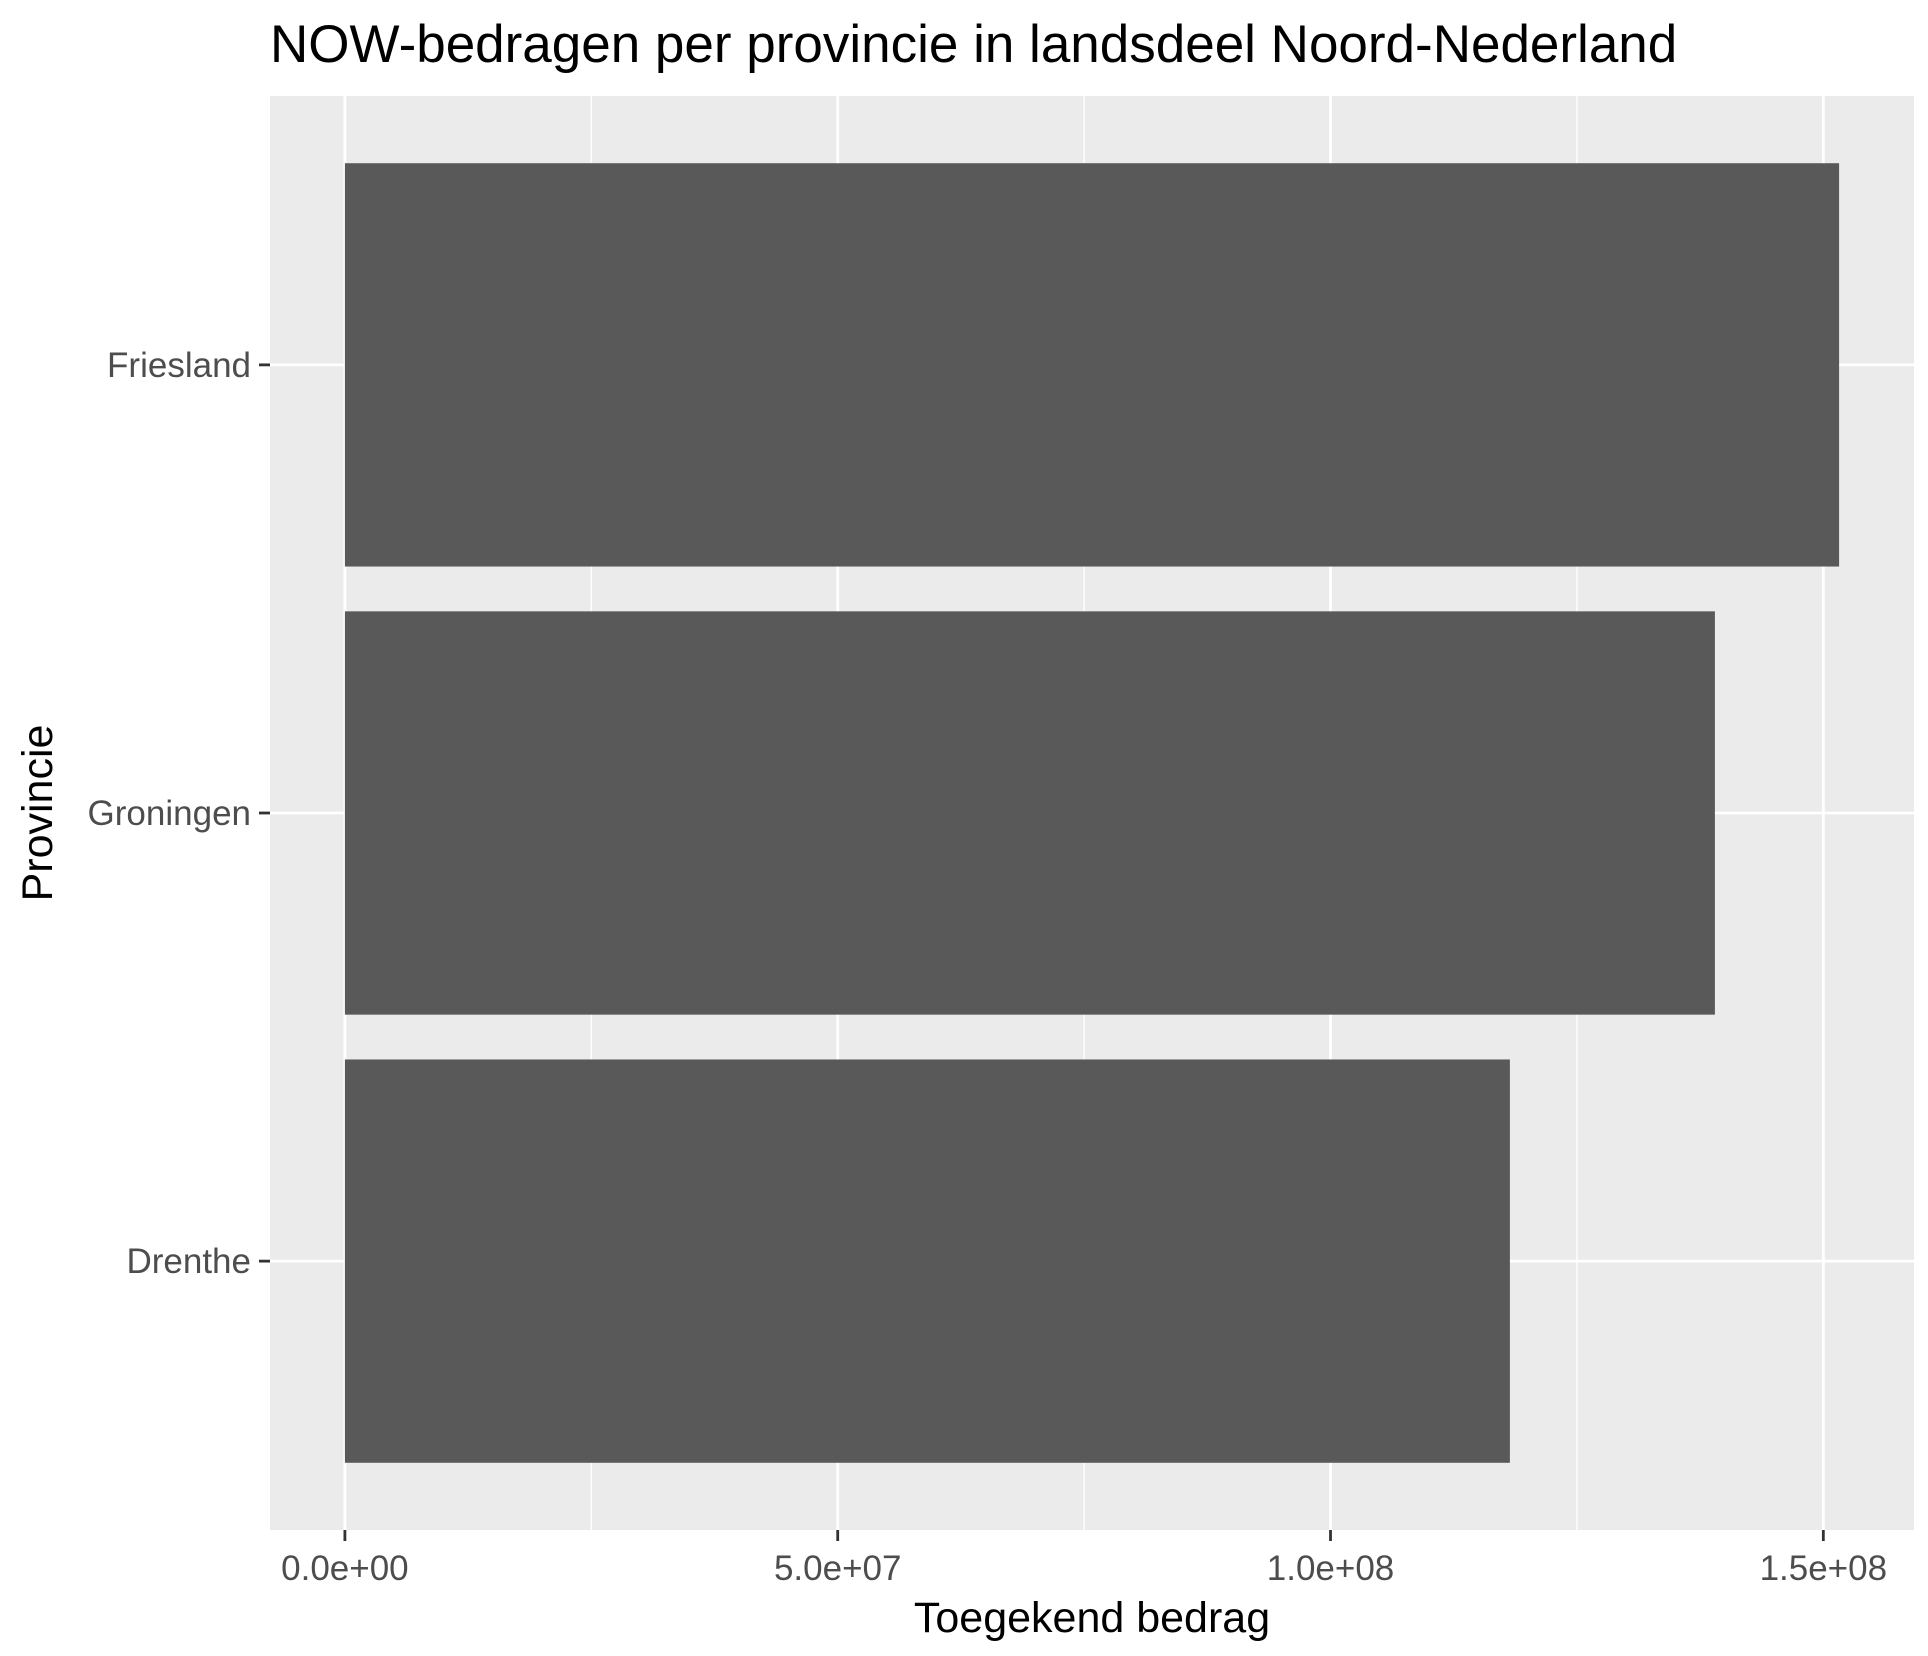  I want to click on x-tick-label: 5.0e+07, so click(838, 1568).